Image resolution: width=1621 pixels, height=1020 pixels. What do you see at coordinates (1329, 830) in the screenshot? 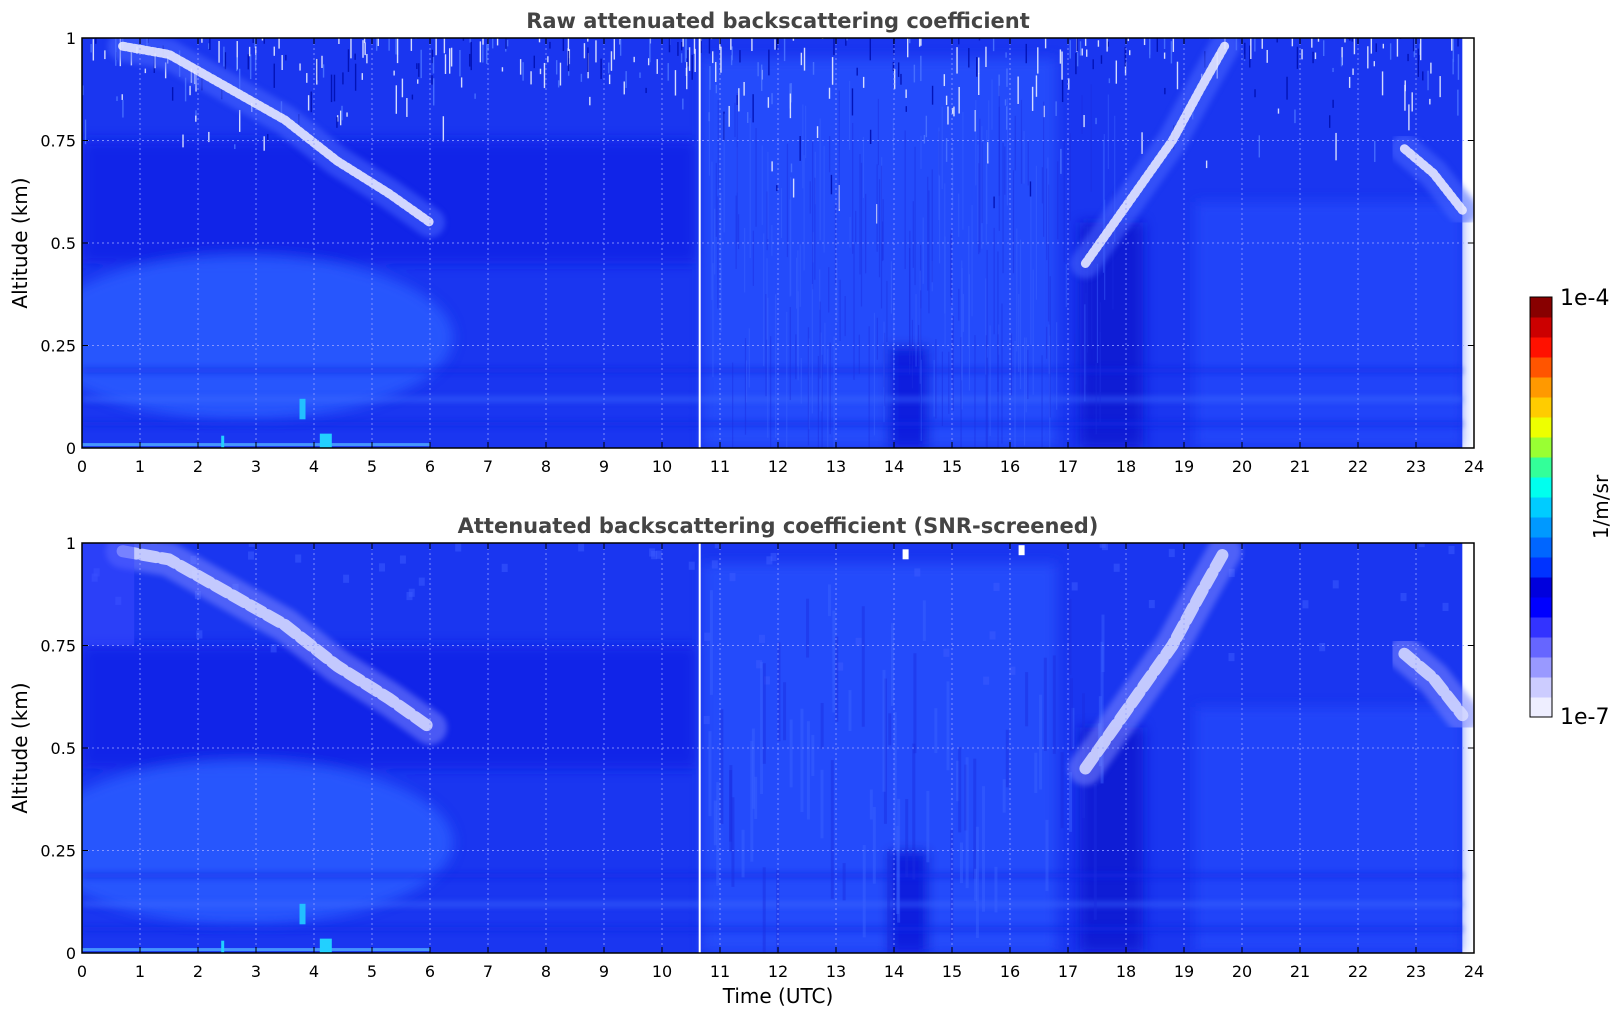
I see `evening-band` at bounding box center [1329, 830].